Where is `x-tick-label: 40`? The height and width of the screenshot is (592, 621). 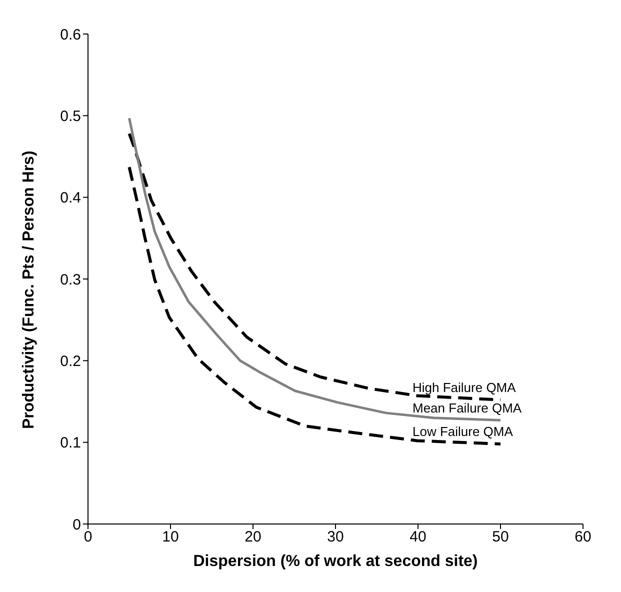 x-tick-label: 40 is located at coordinates (418, 537).